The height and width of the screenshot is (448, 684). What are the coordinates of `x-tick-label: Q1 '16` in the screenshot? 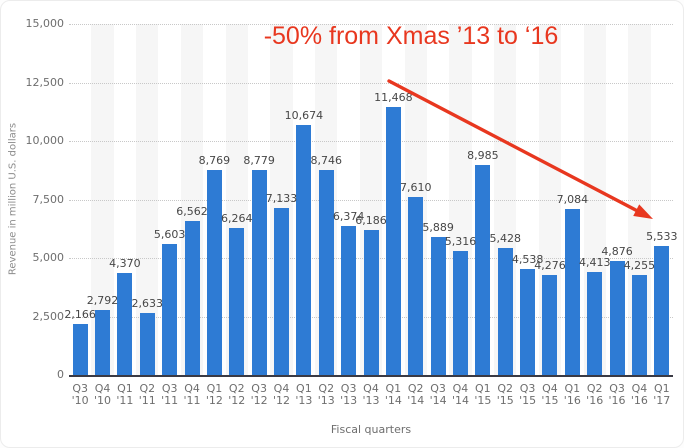 It's located at (572, 394).